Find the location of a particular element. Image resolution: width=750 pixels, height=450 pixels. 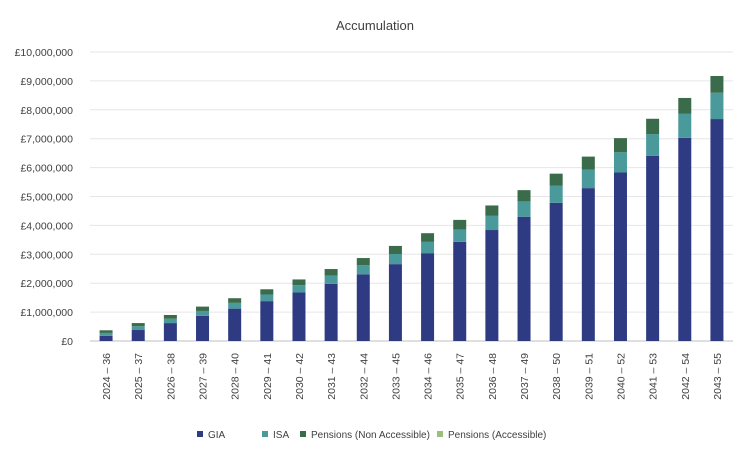

x-tick-label: 2026 – 38 is located at coordinates (171, 376).